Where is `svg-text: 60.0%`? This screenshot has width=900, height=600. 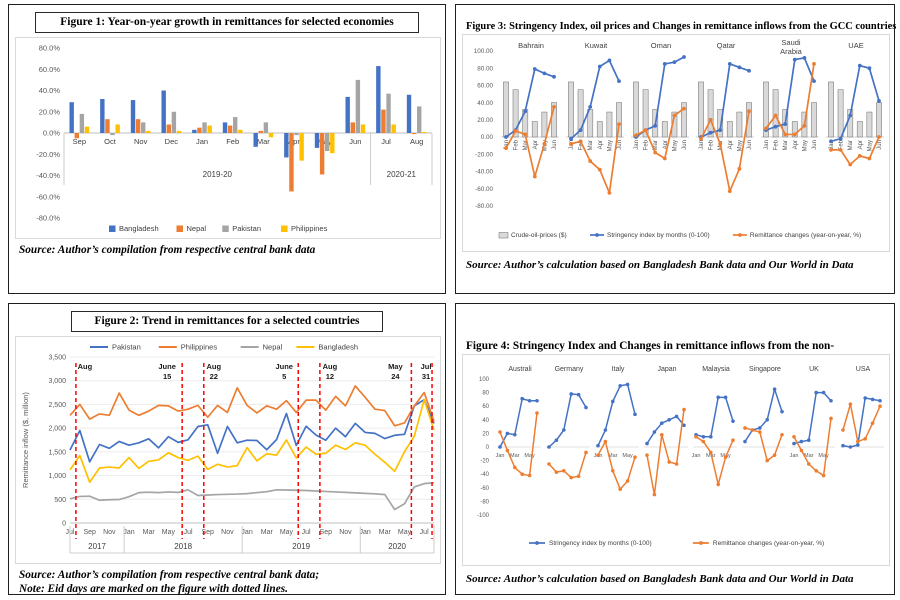
svg-text: 60.0% is located at coordinates (50, 69).